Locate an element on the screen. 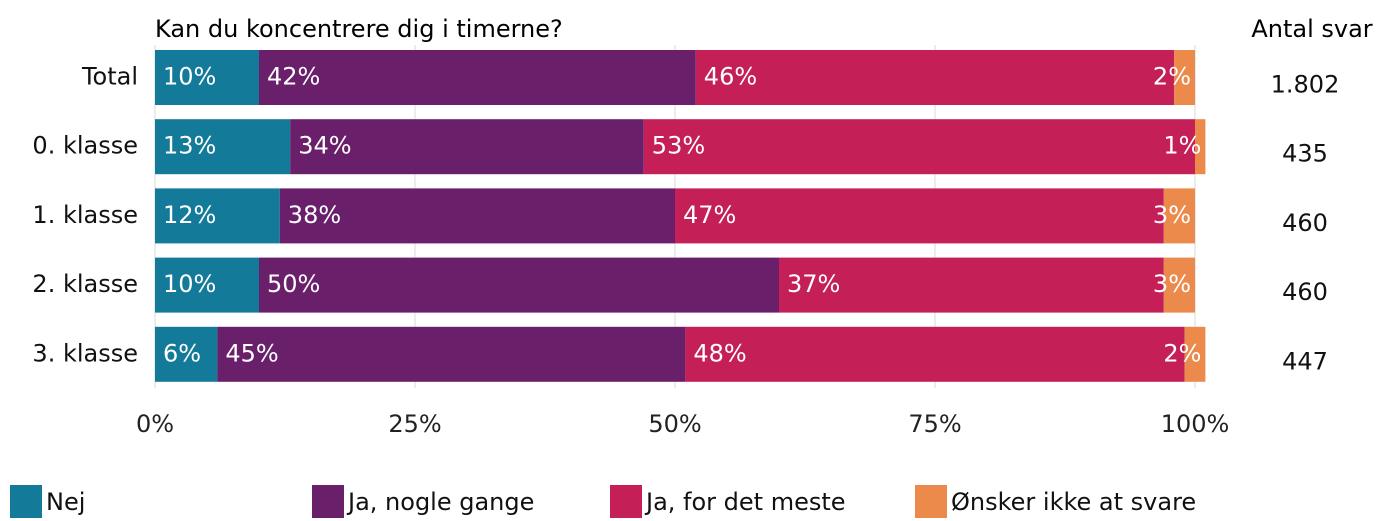  count-label: 447 is located at coordinates (1305, 361).